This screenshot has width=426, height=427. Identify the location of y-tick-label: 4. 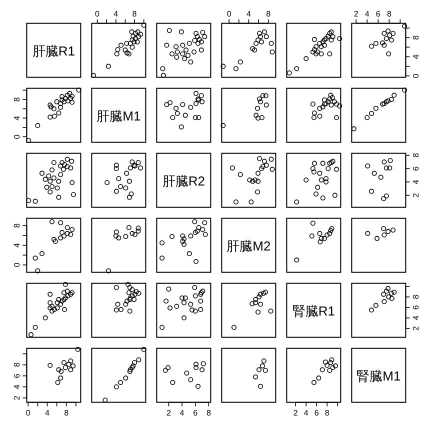
(416, 317).